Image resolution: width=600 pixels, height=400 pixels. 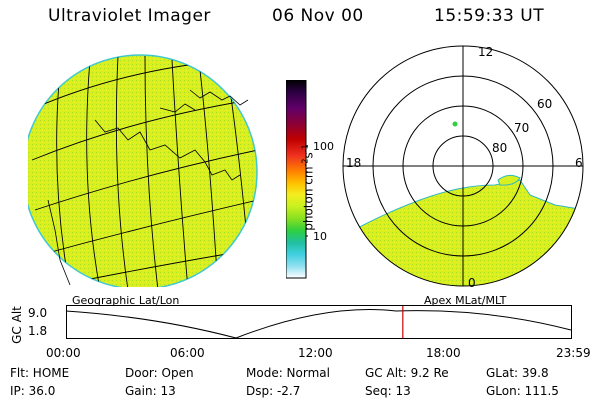 What do you see at coordinates (517, 373) in the screenshot?
I see `geographic-latitude: GLat: 39.8` at bounding box center [517, 373].